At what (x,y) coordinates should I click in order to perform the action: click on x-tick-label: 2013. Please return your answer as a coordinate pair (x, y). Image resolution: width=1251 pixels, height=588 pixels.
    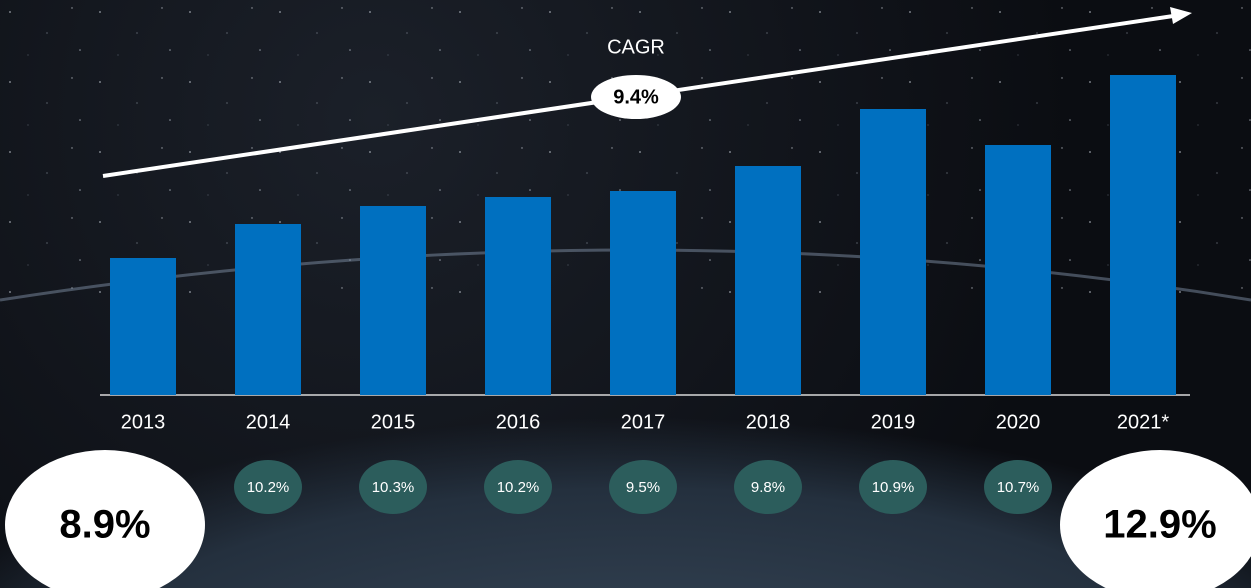
    Looking at the image, I should click on (143, 422).